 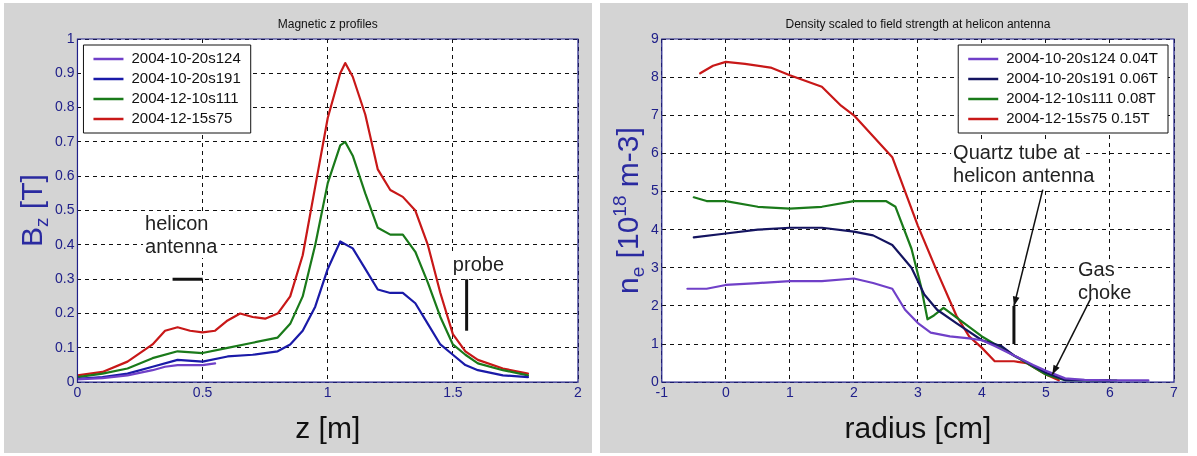 I want to click on legend-label: 2004-12-15s75, so click(x=182, y=118).